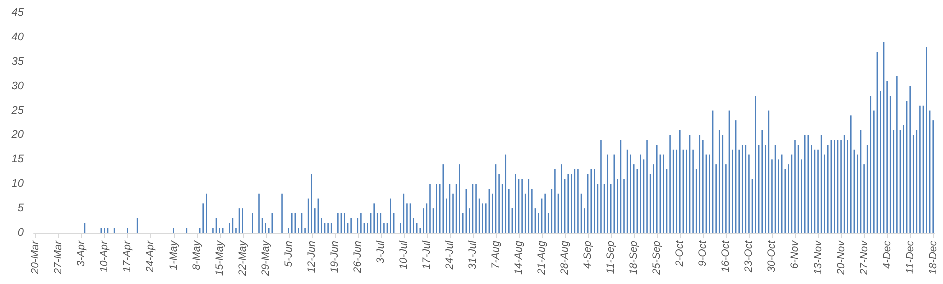 This screenshot has width=943, height=284. Describe the element at coordinates (887, 255) in the screenshot. I see `x-tick-label: 4-Dec` at that location.